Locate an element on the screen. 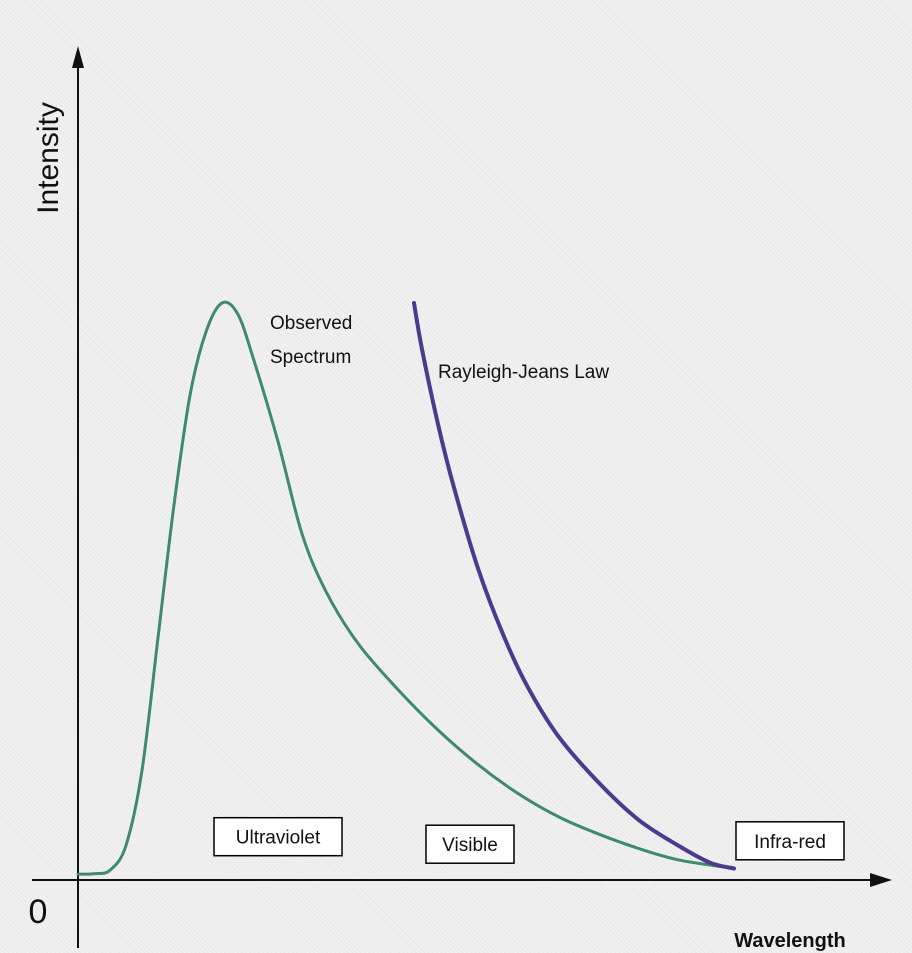  region-label-text: Ultraviolet is located at coordinates (278, 838).